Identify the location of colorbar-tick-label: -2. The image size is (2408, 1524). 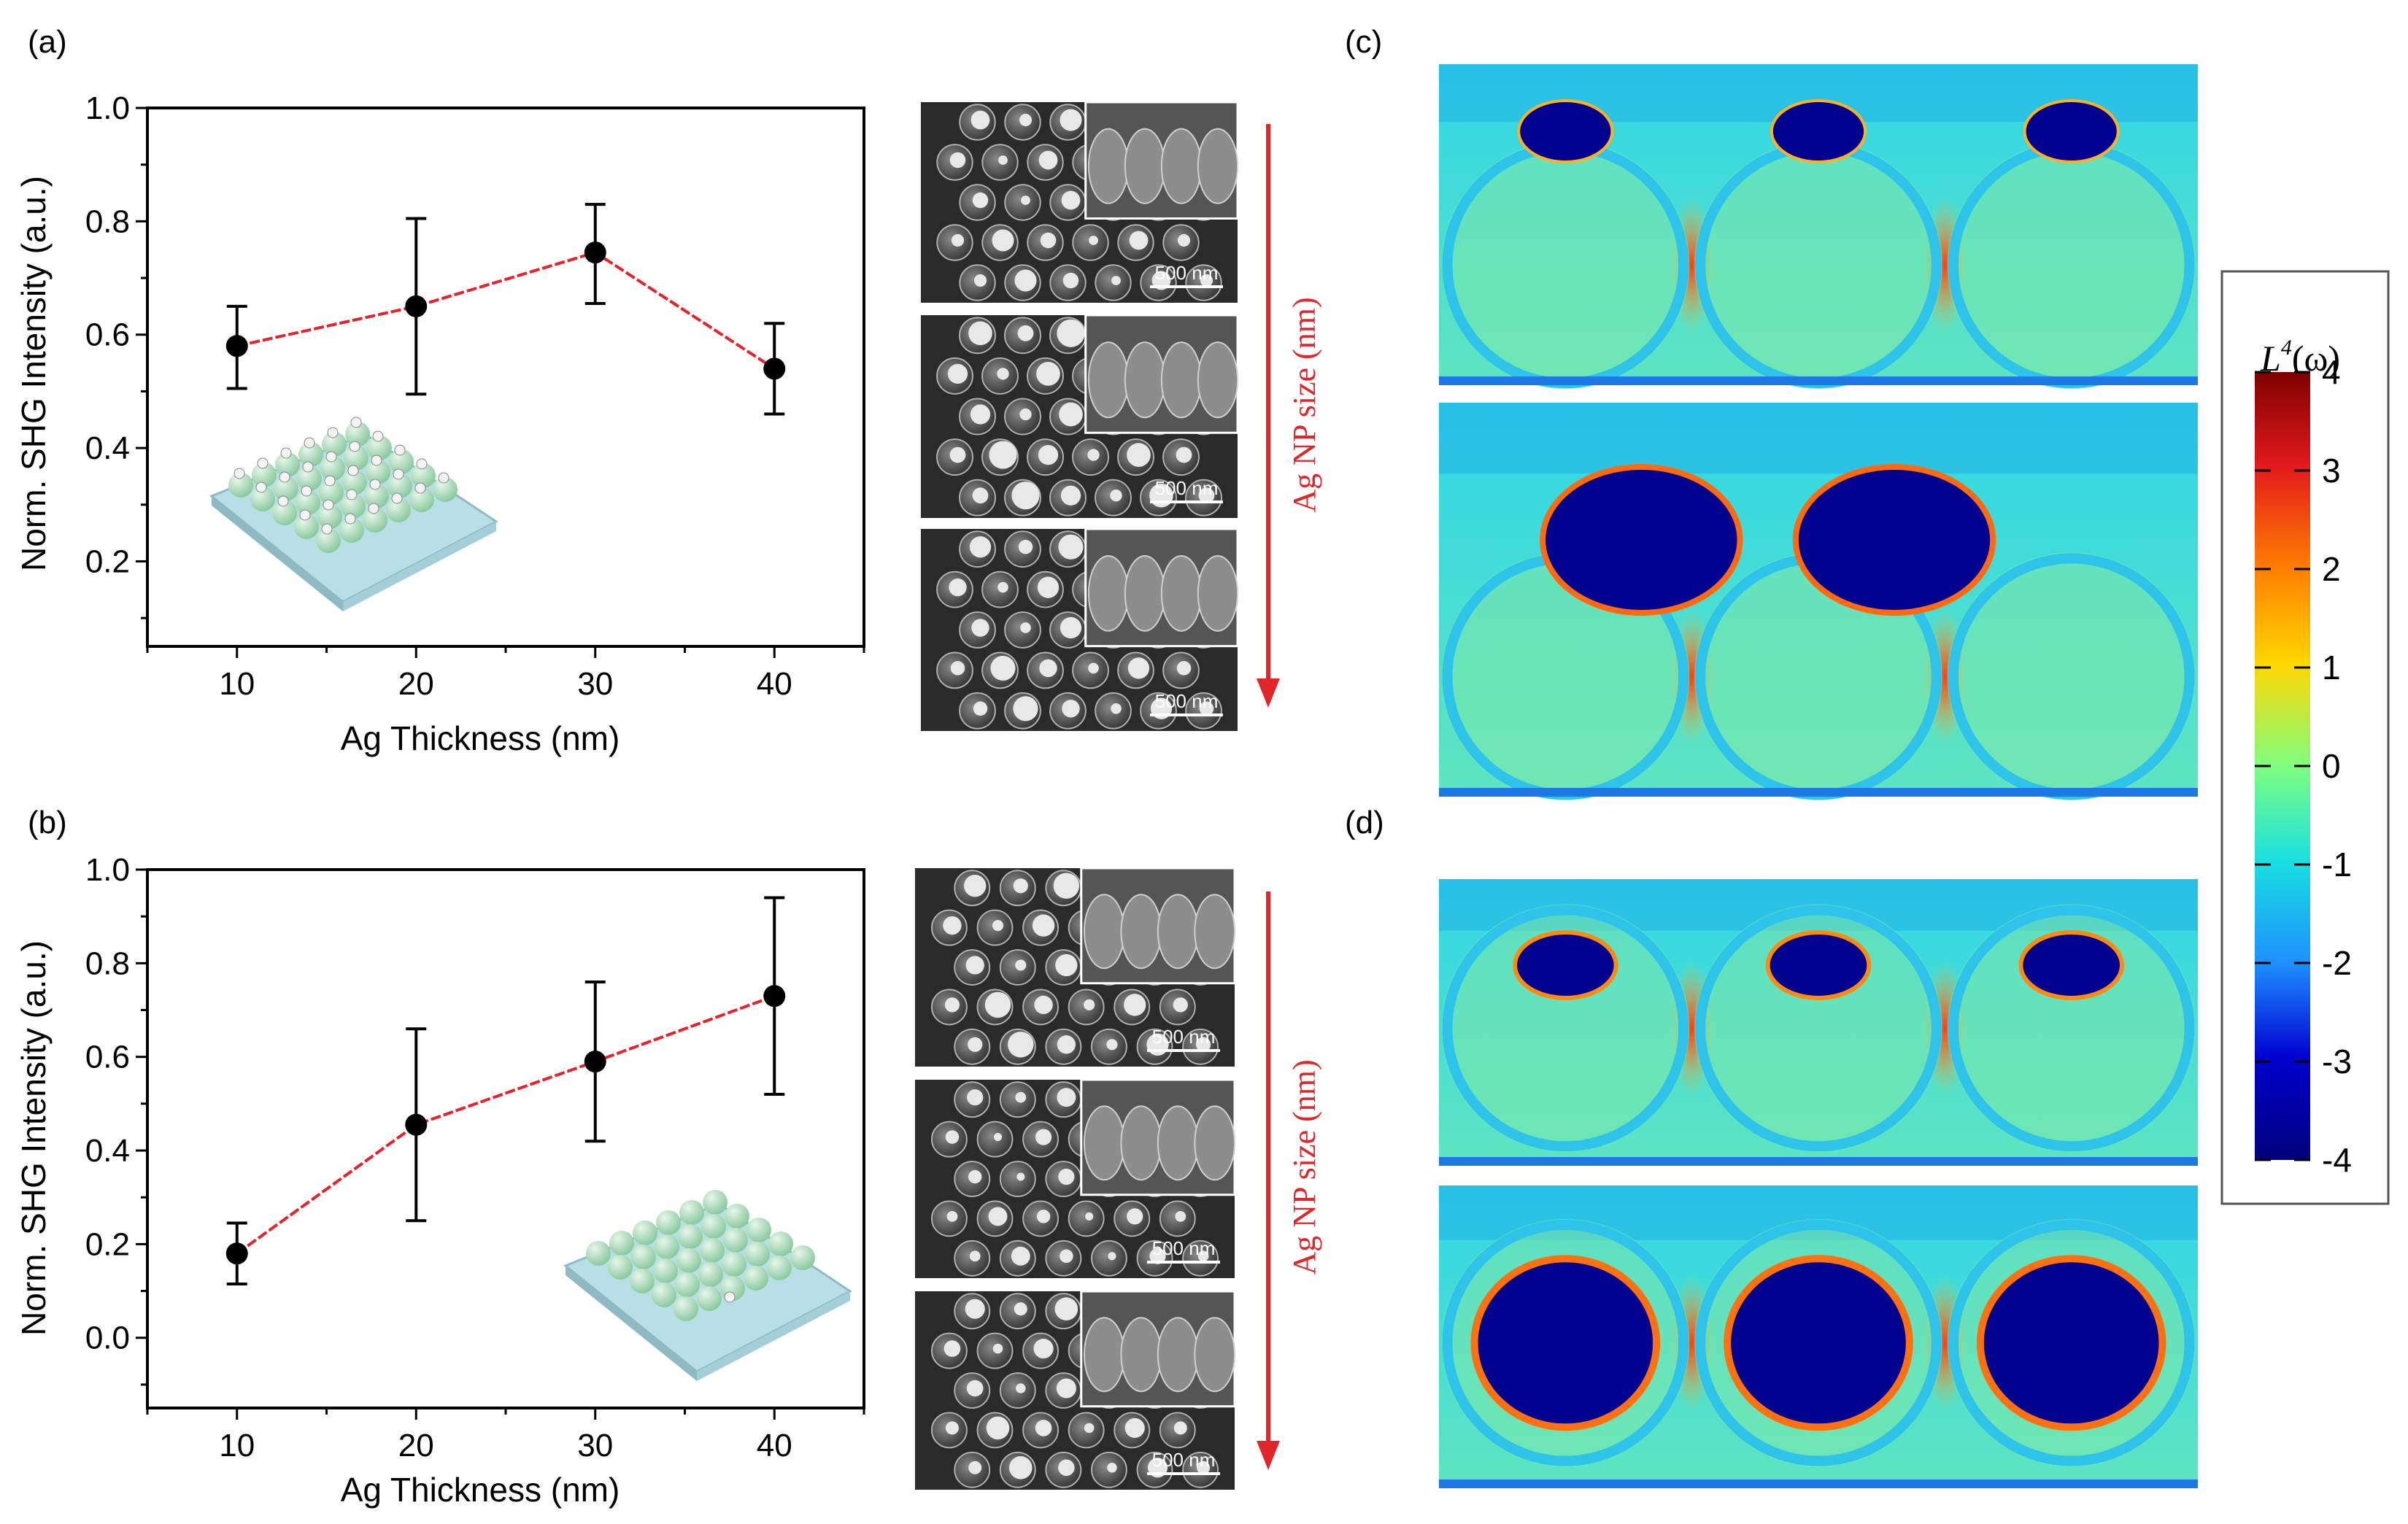
(2337, 963).